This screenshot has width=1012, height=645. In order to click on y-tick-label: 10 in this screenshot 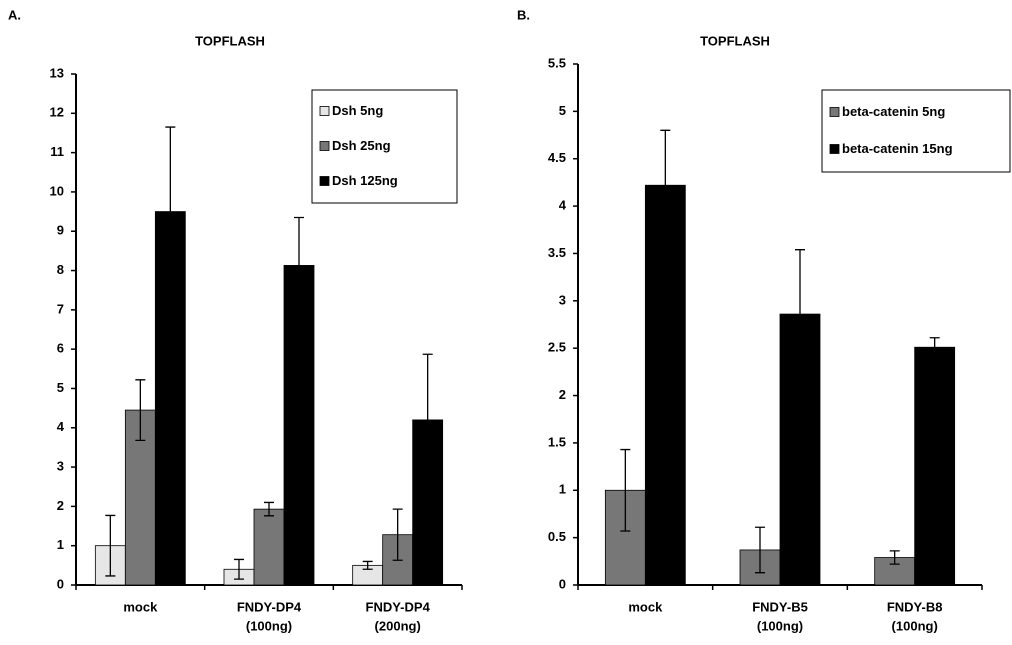, I will do `click(57, 190)`.